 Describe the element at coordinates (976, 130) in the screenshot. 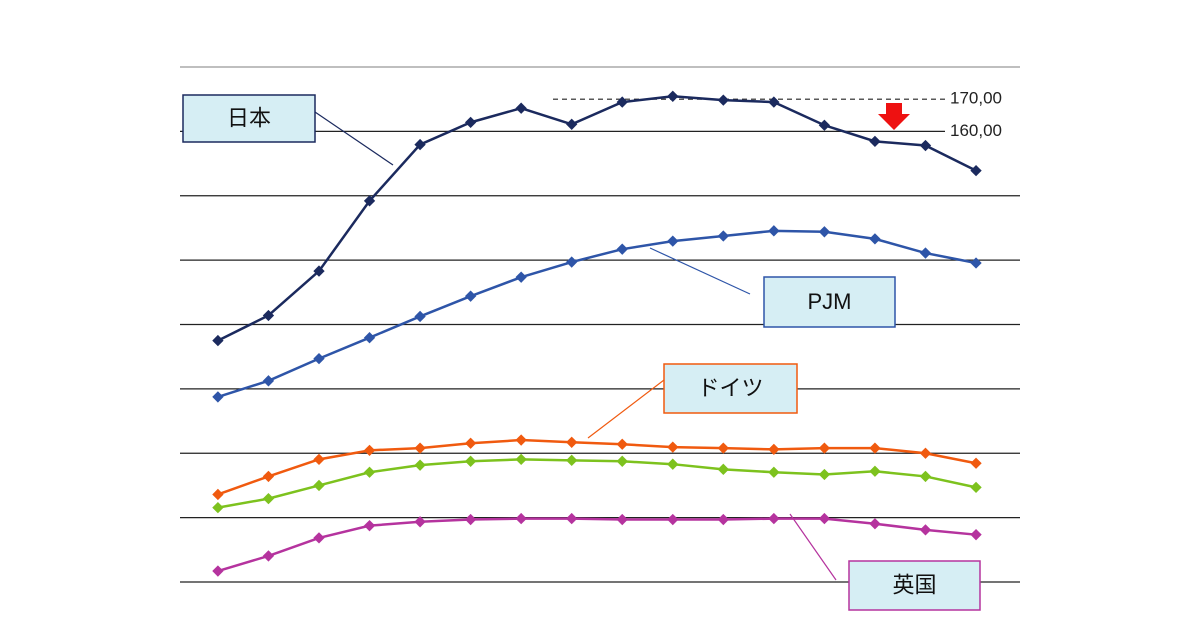

I see `reference-label: 160,00` at that location.